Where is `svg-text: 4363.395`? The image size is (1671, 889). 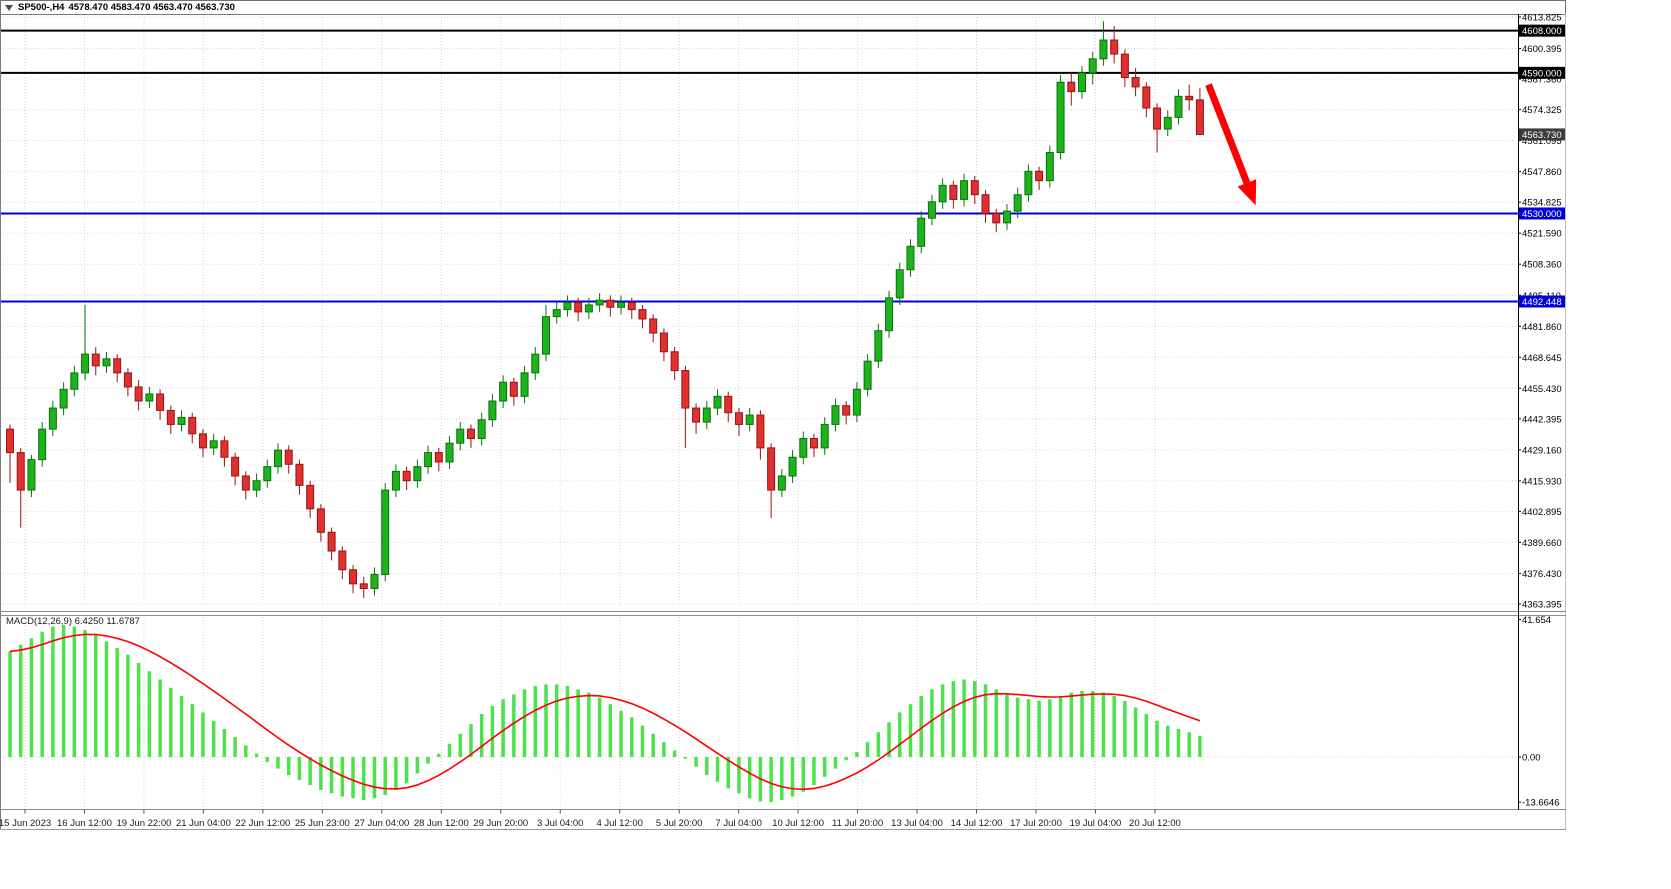
svg-text: 4363.395 is located at coordinates (1542, 605).